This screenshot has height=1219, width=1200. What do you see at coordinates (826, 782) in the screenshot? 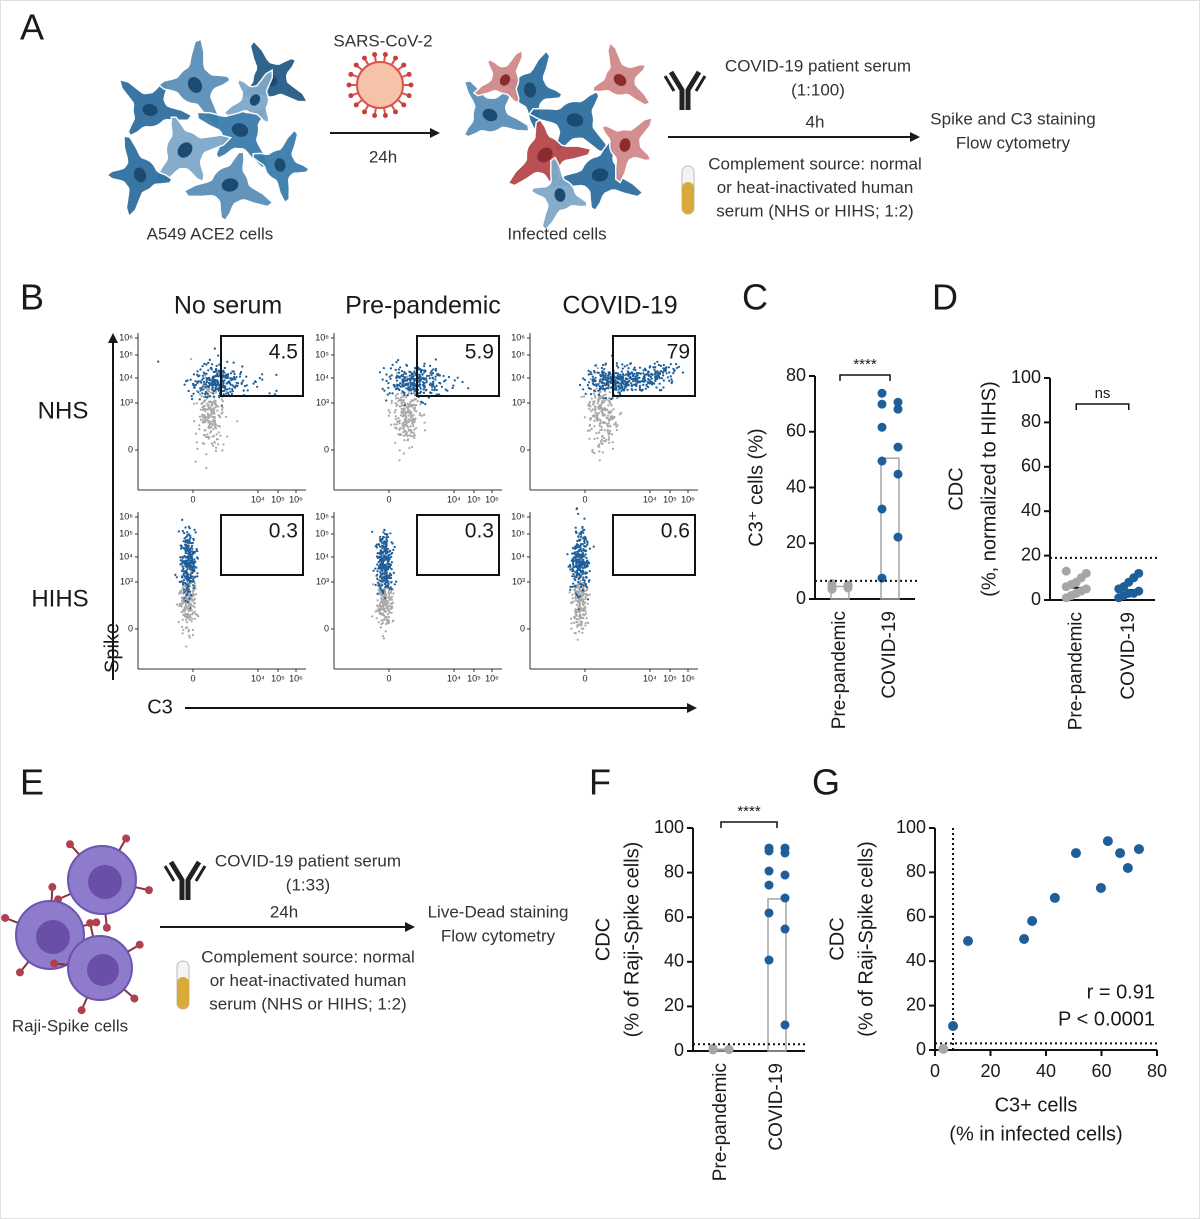
I see `panel-letter: G` at bounding box center [826, 782].